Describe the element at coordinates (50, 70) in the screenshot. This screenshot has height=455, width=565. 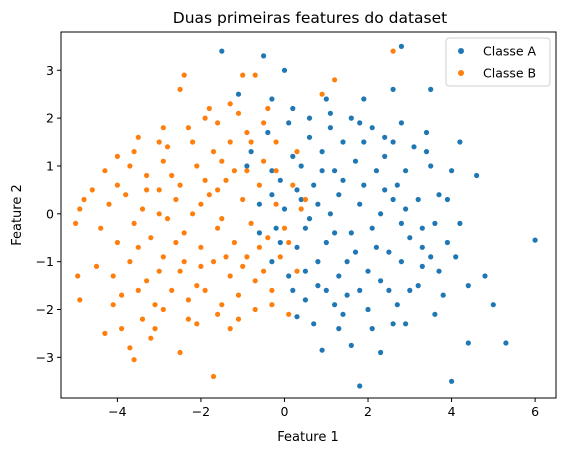
I see `y-tick-label: 3` at that location.